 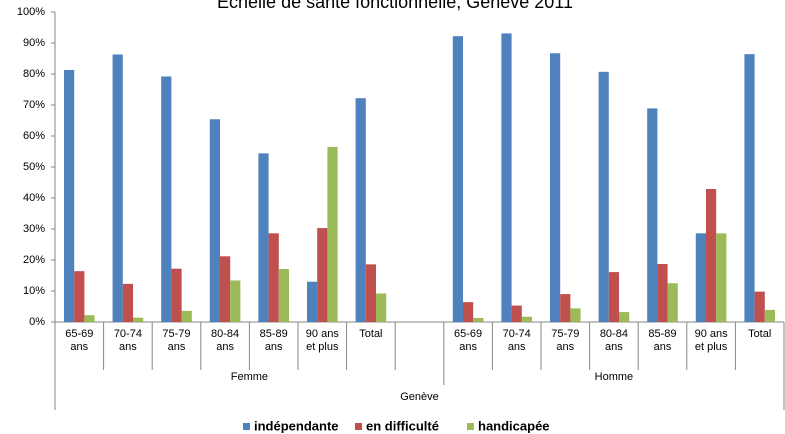 What do you see at coordinates (34, 260) in the screenshot?
I see `y-tick-label: 20%` at bounding box center [34, 260].